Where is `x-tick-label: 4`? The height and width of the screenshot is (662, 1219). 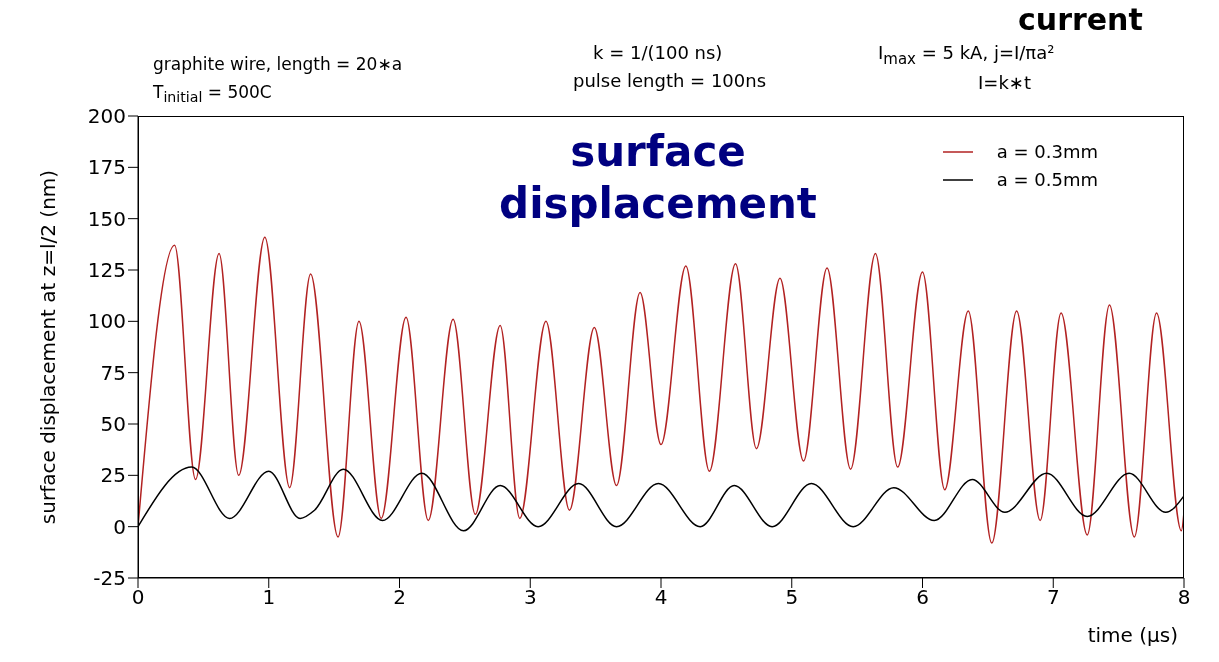
x-tick-label: 4 is located at coordinates (661, 597).